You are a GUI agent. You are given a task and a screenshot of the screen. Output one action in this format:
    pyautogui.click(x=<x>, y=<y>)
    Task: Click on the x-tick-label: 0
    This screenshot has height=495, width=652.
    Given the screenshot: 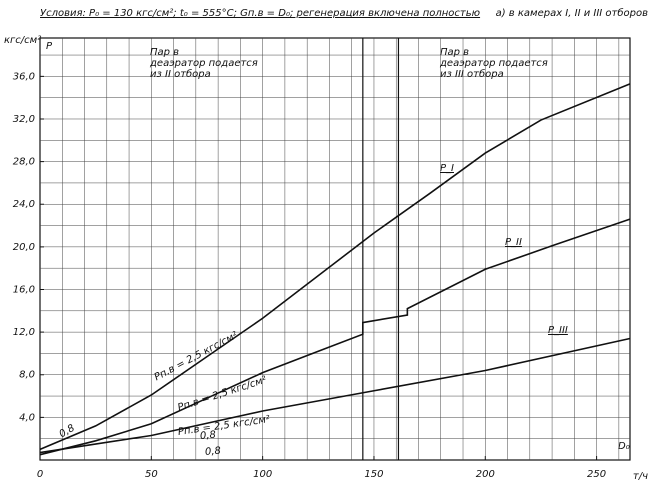 What is the action you would take?
    pyautogui.click(x=40, y=474)
    